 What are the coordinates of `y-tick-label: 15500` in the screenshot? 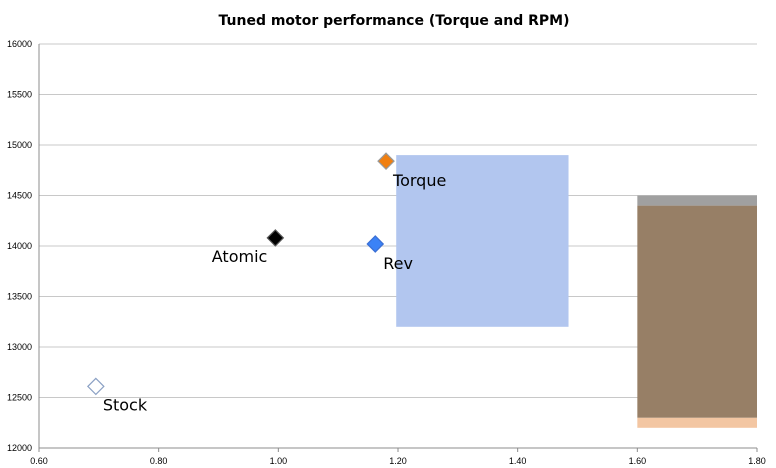 It's located at (19, 95).